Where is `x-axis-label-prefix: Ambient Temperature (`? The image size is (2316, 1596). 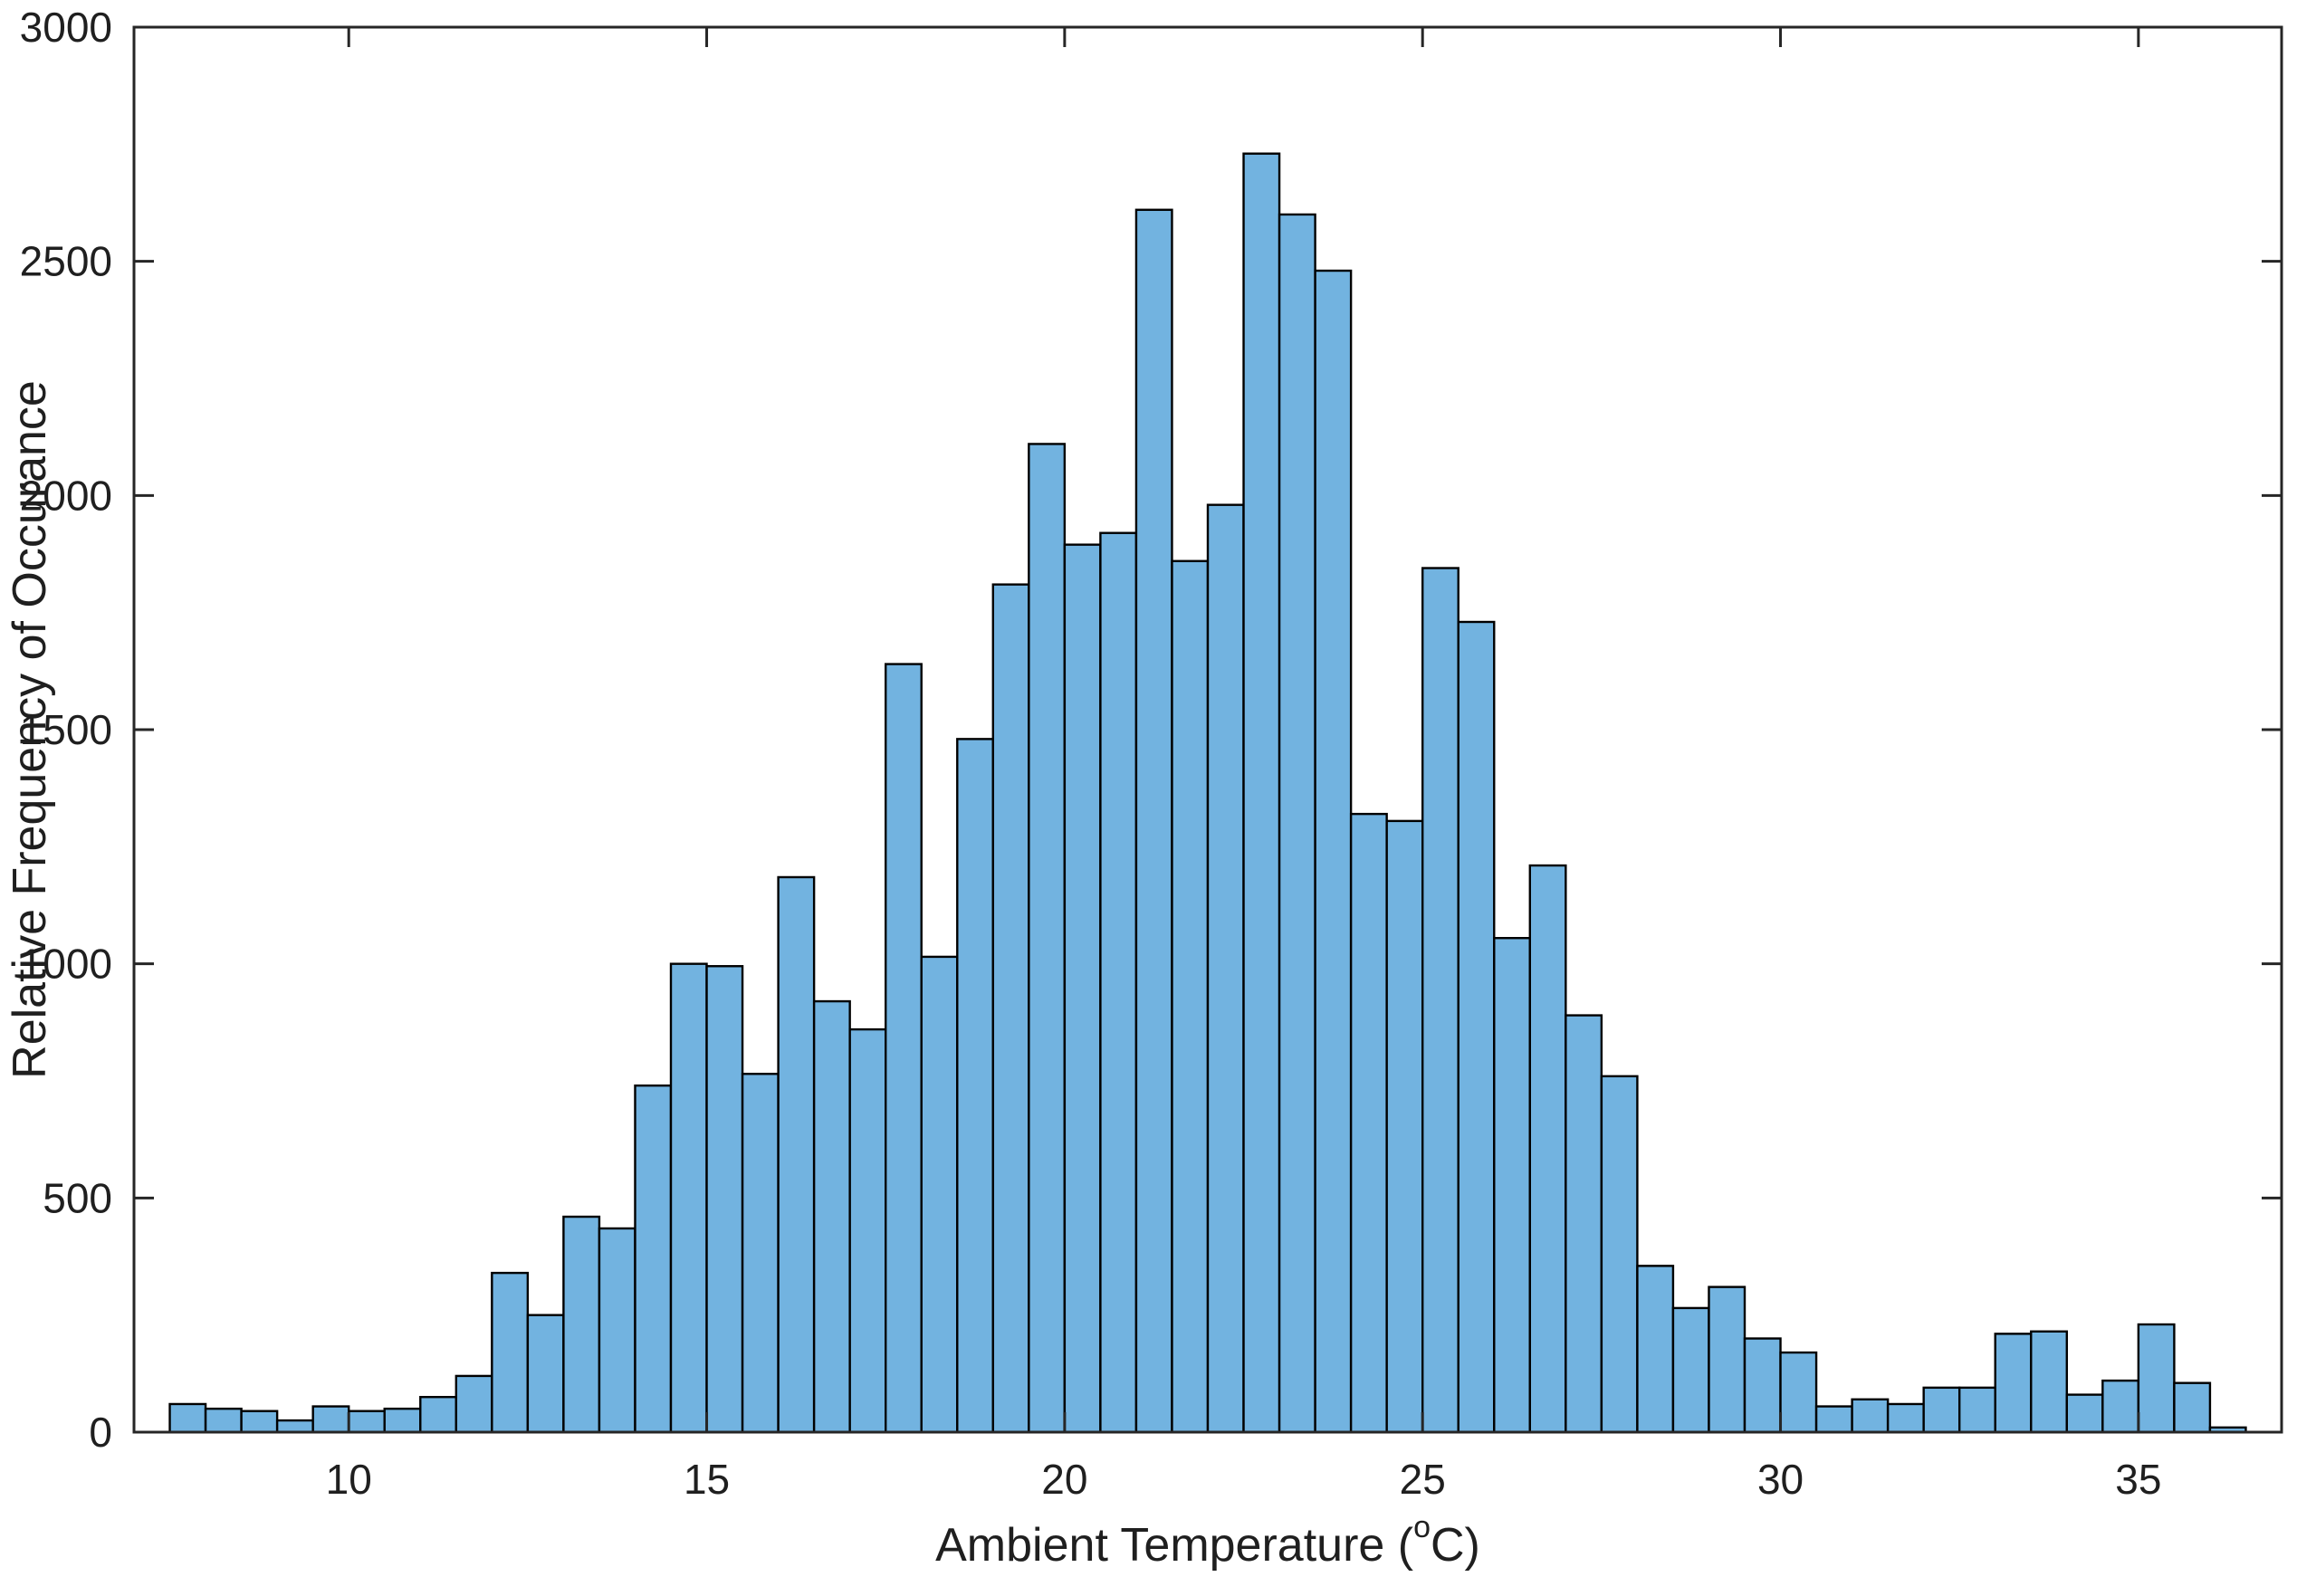 x-axis-label-prefix: Ambient Temperature ( is located at coordinates (1174, 1545).